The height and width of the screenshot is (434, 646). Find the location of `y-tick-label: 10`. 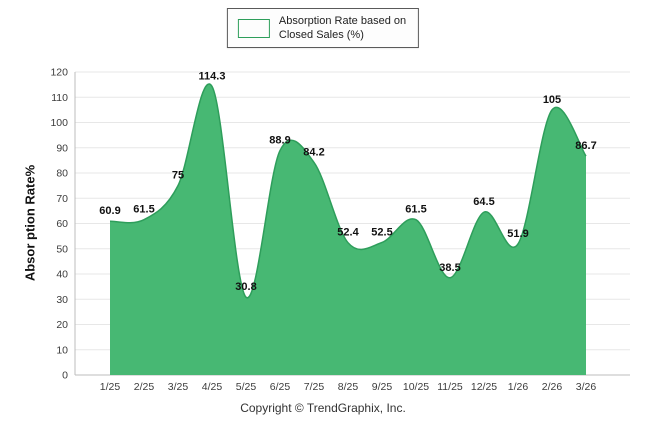

y-tick-label: 10 is located at coordinates (62, 350).